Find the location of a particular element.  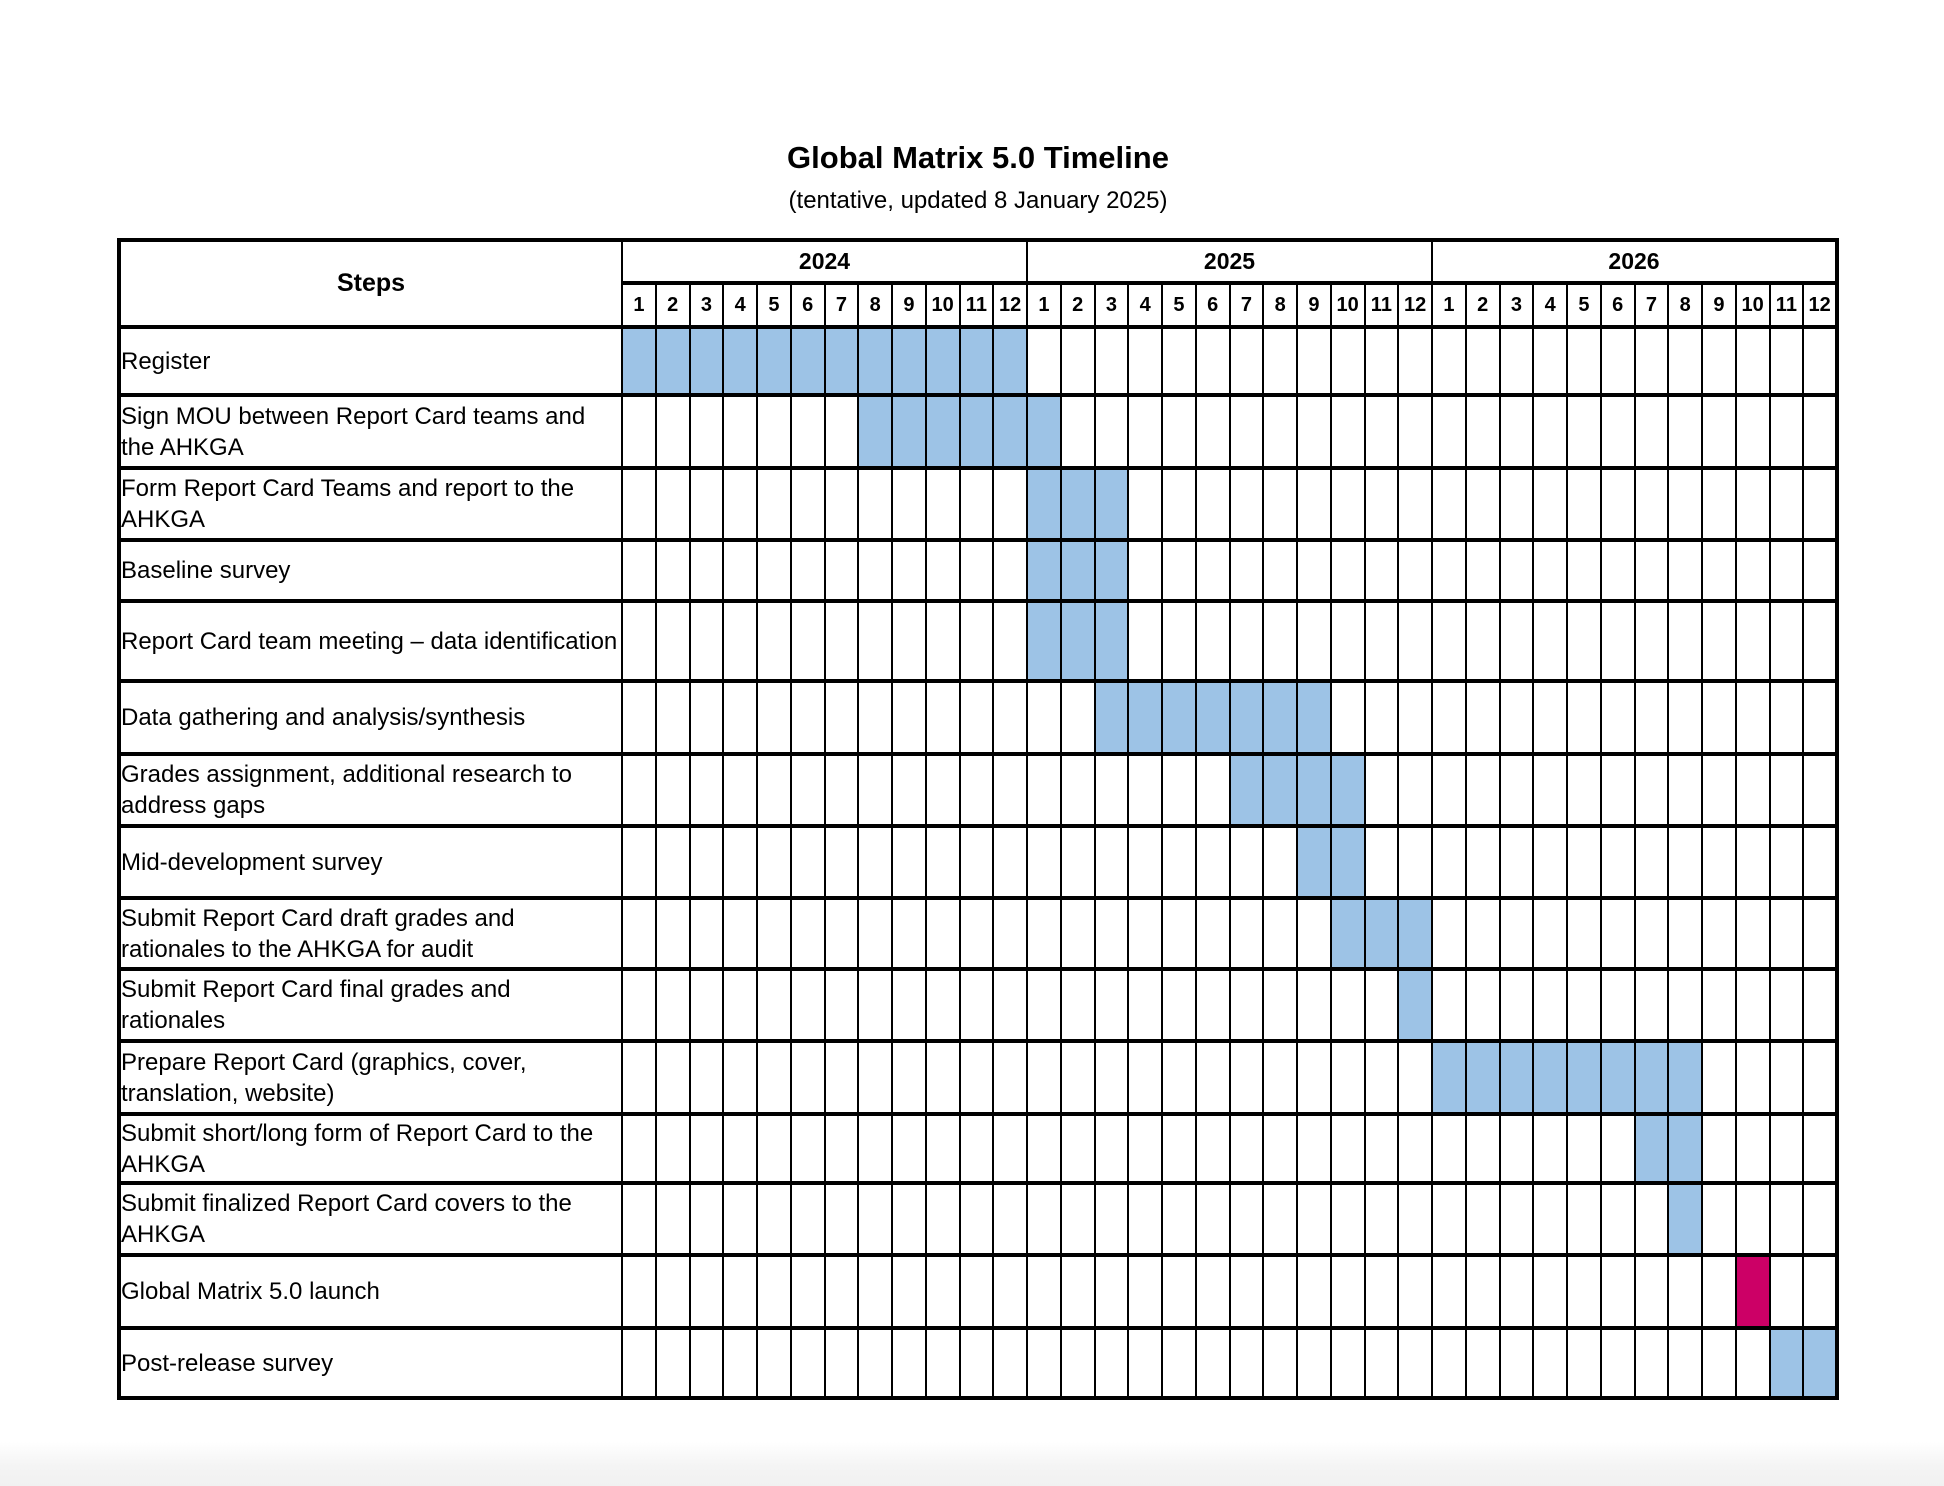

month-header: 2 is located at coordinates (1077, 305).